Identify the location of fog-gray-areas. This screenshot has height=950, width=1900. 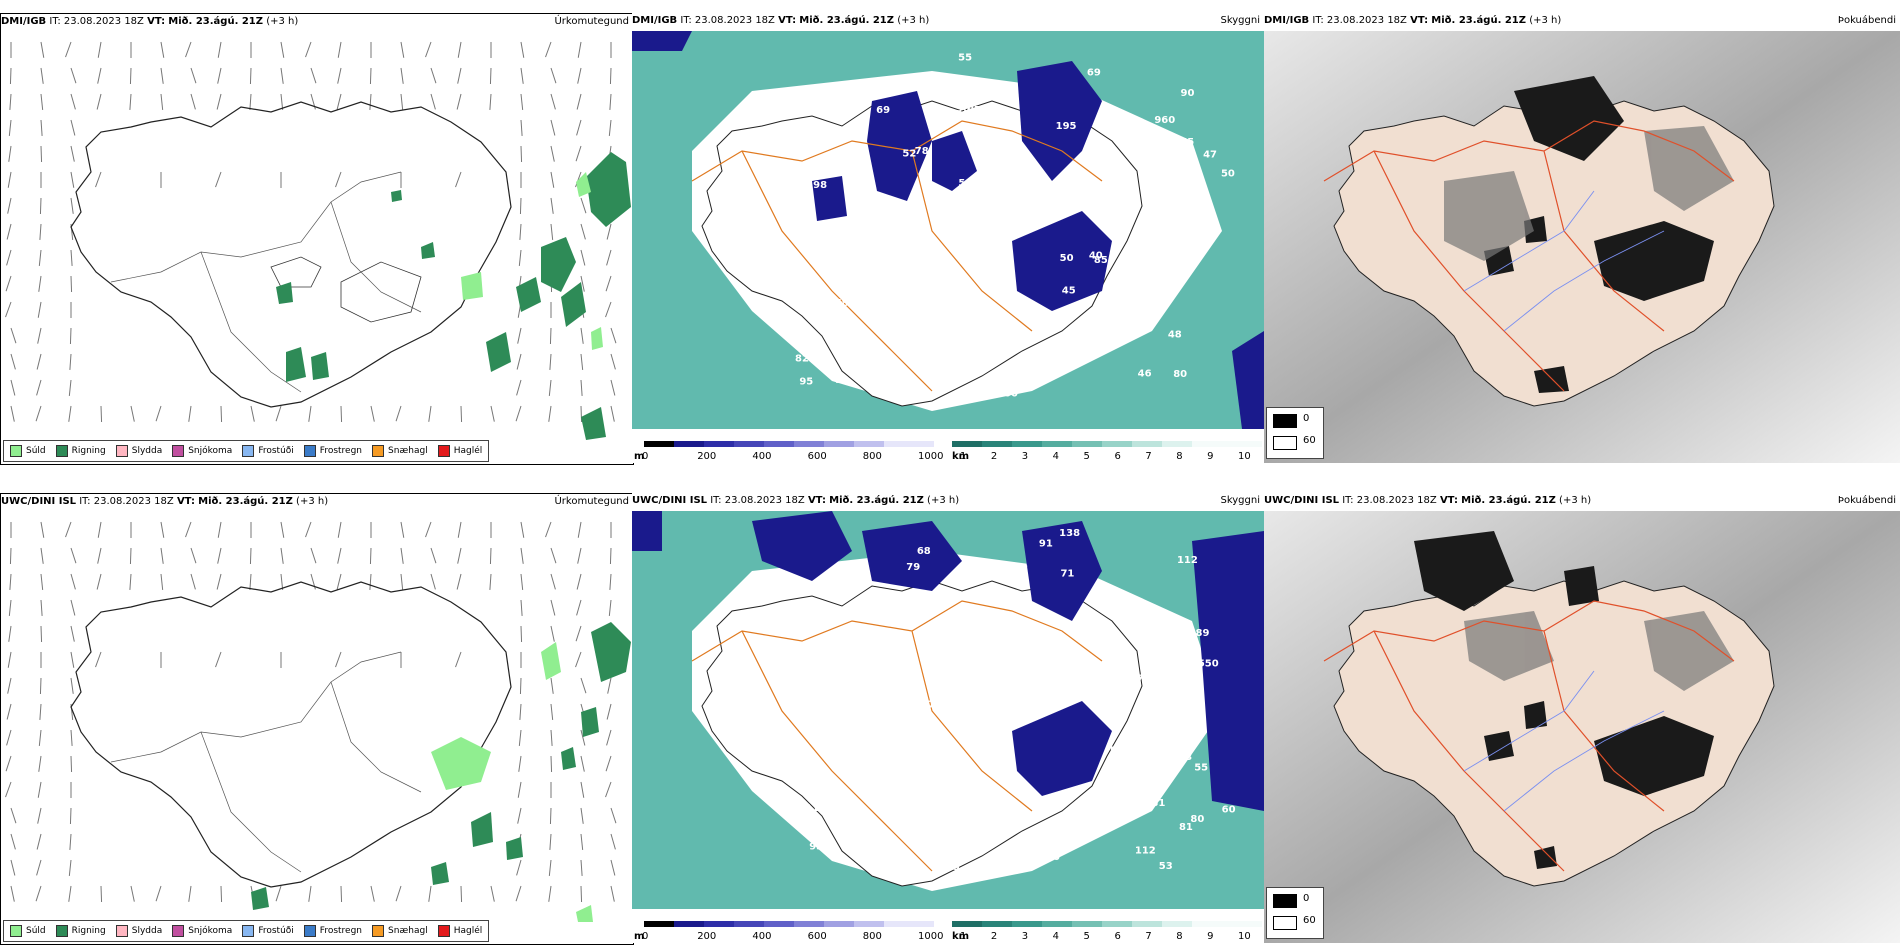
(1589, 193).